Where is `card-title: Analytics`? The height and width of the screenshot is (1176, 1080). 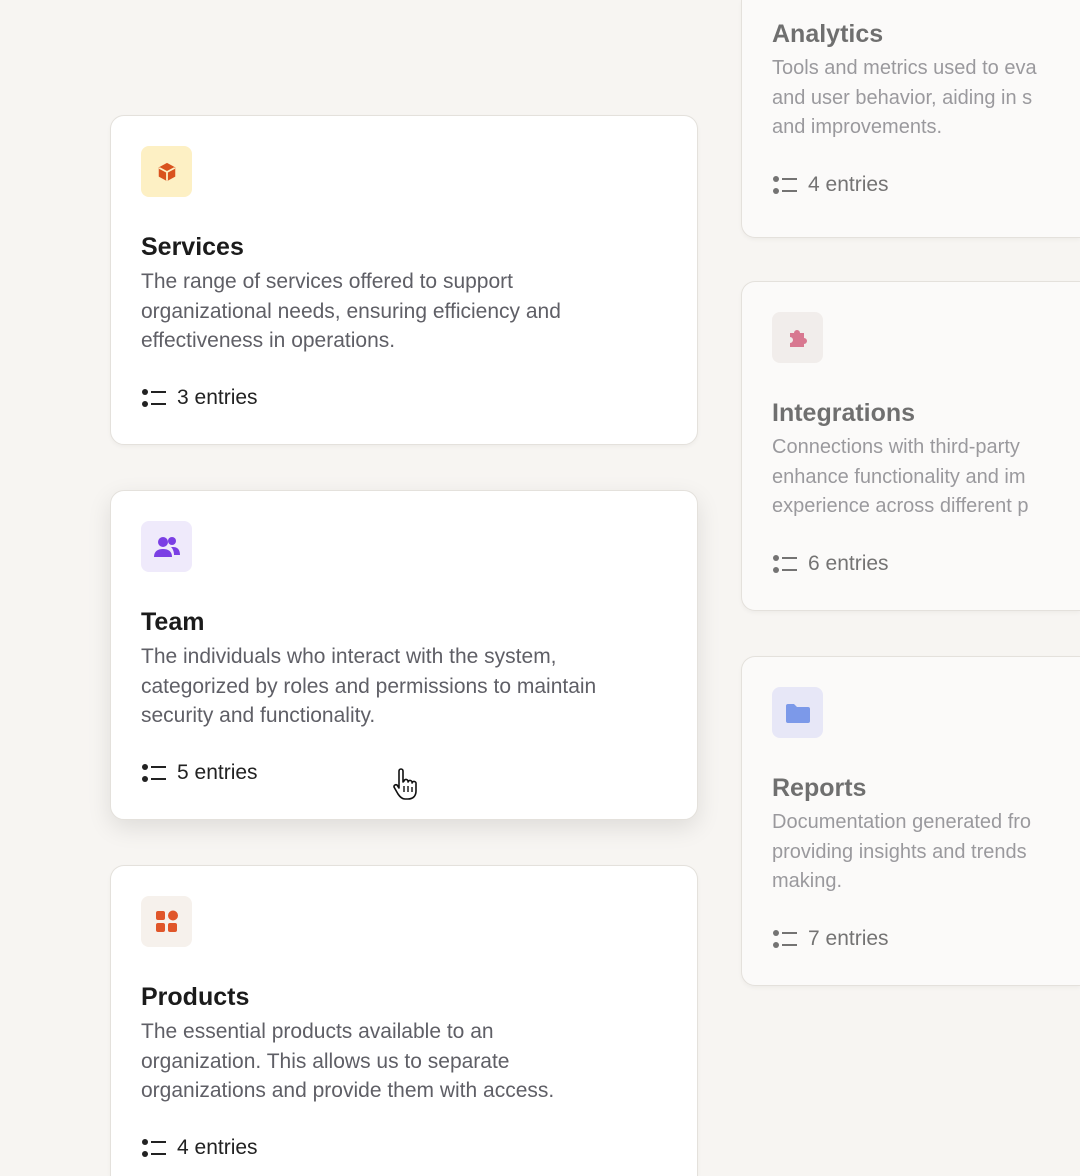
card-title: Analytics is located at coordinates (828, 34).